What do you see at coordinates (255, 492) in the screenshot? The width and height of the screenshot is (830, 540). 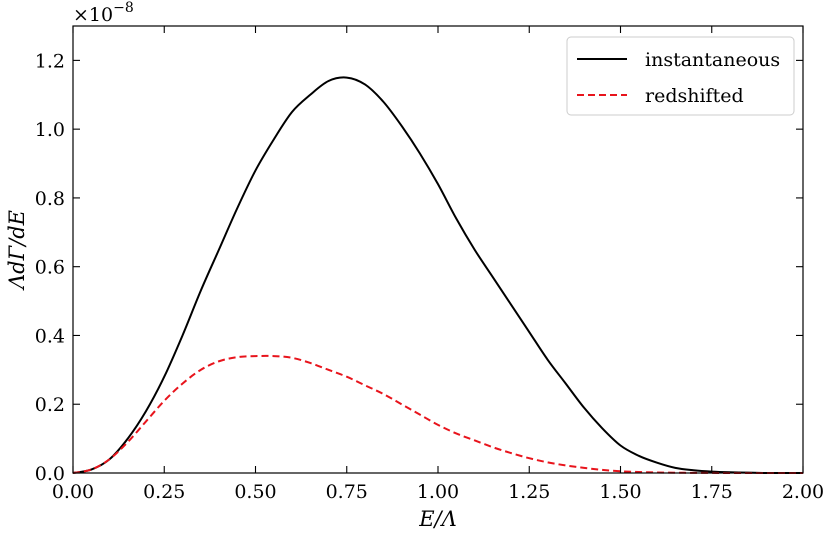 I see `x-tick-label: 0.50` at bounding box center [255, 492].